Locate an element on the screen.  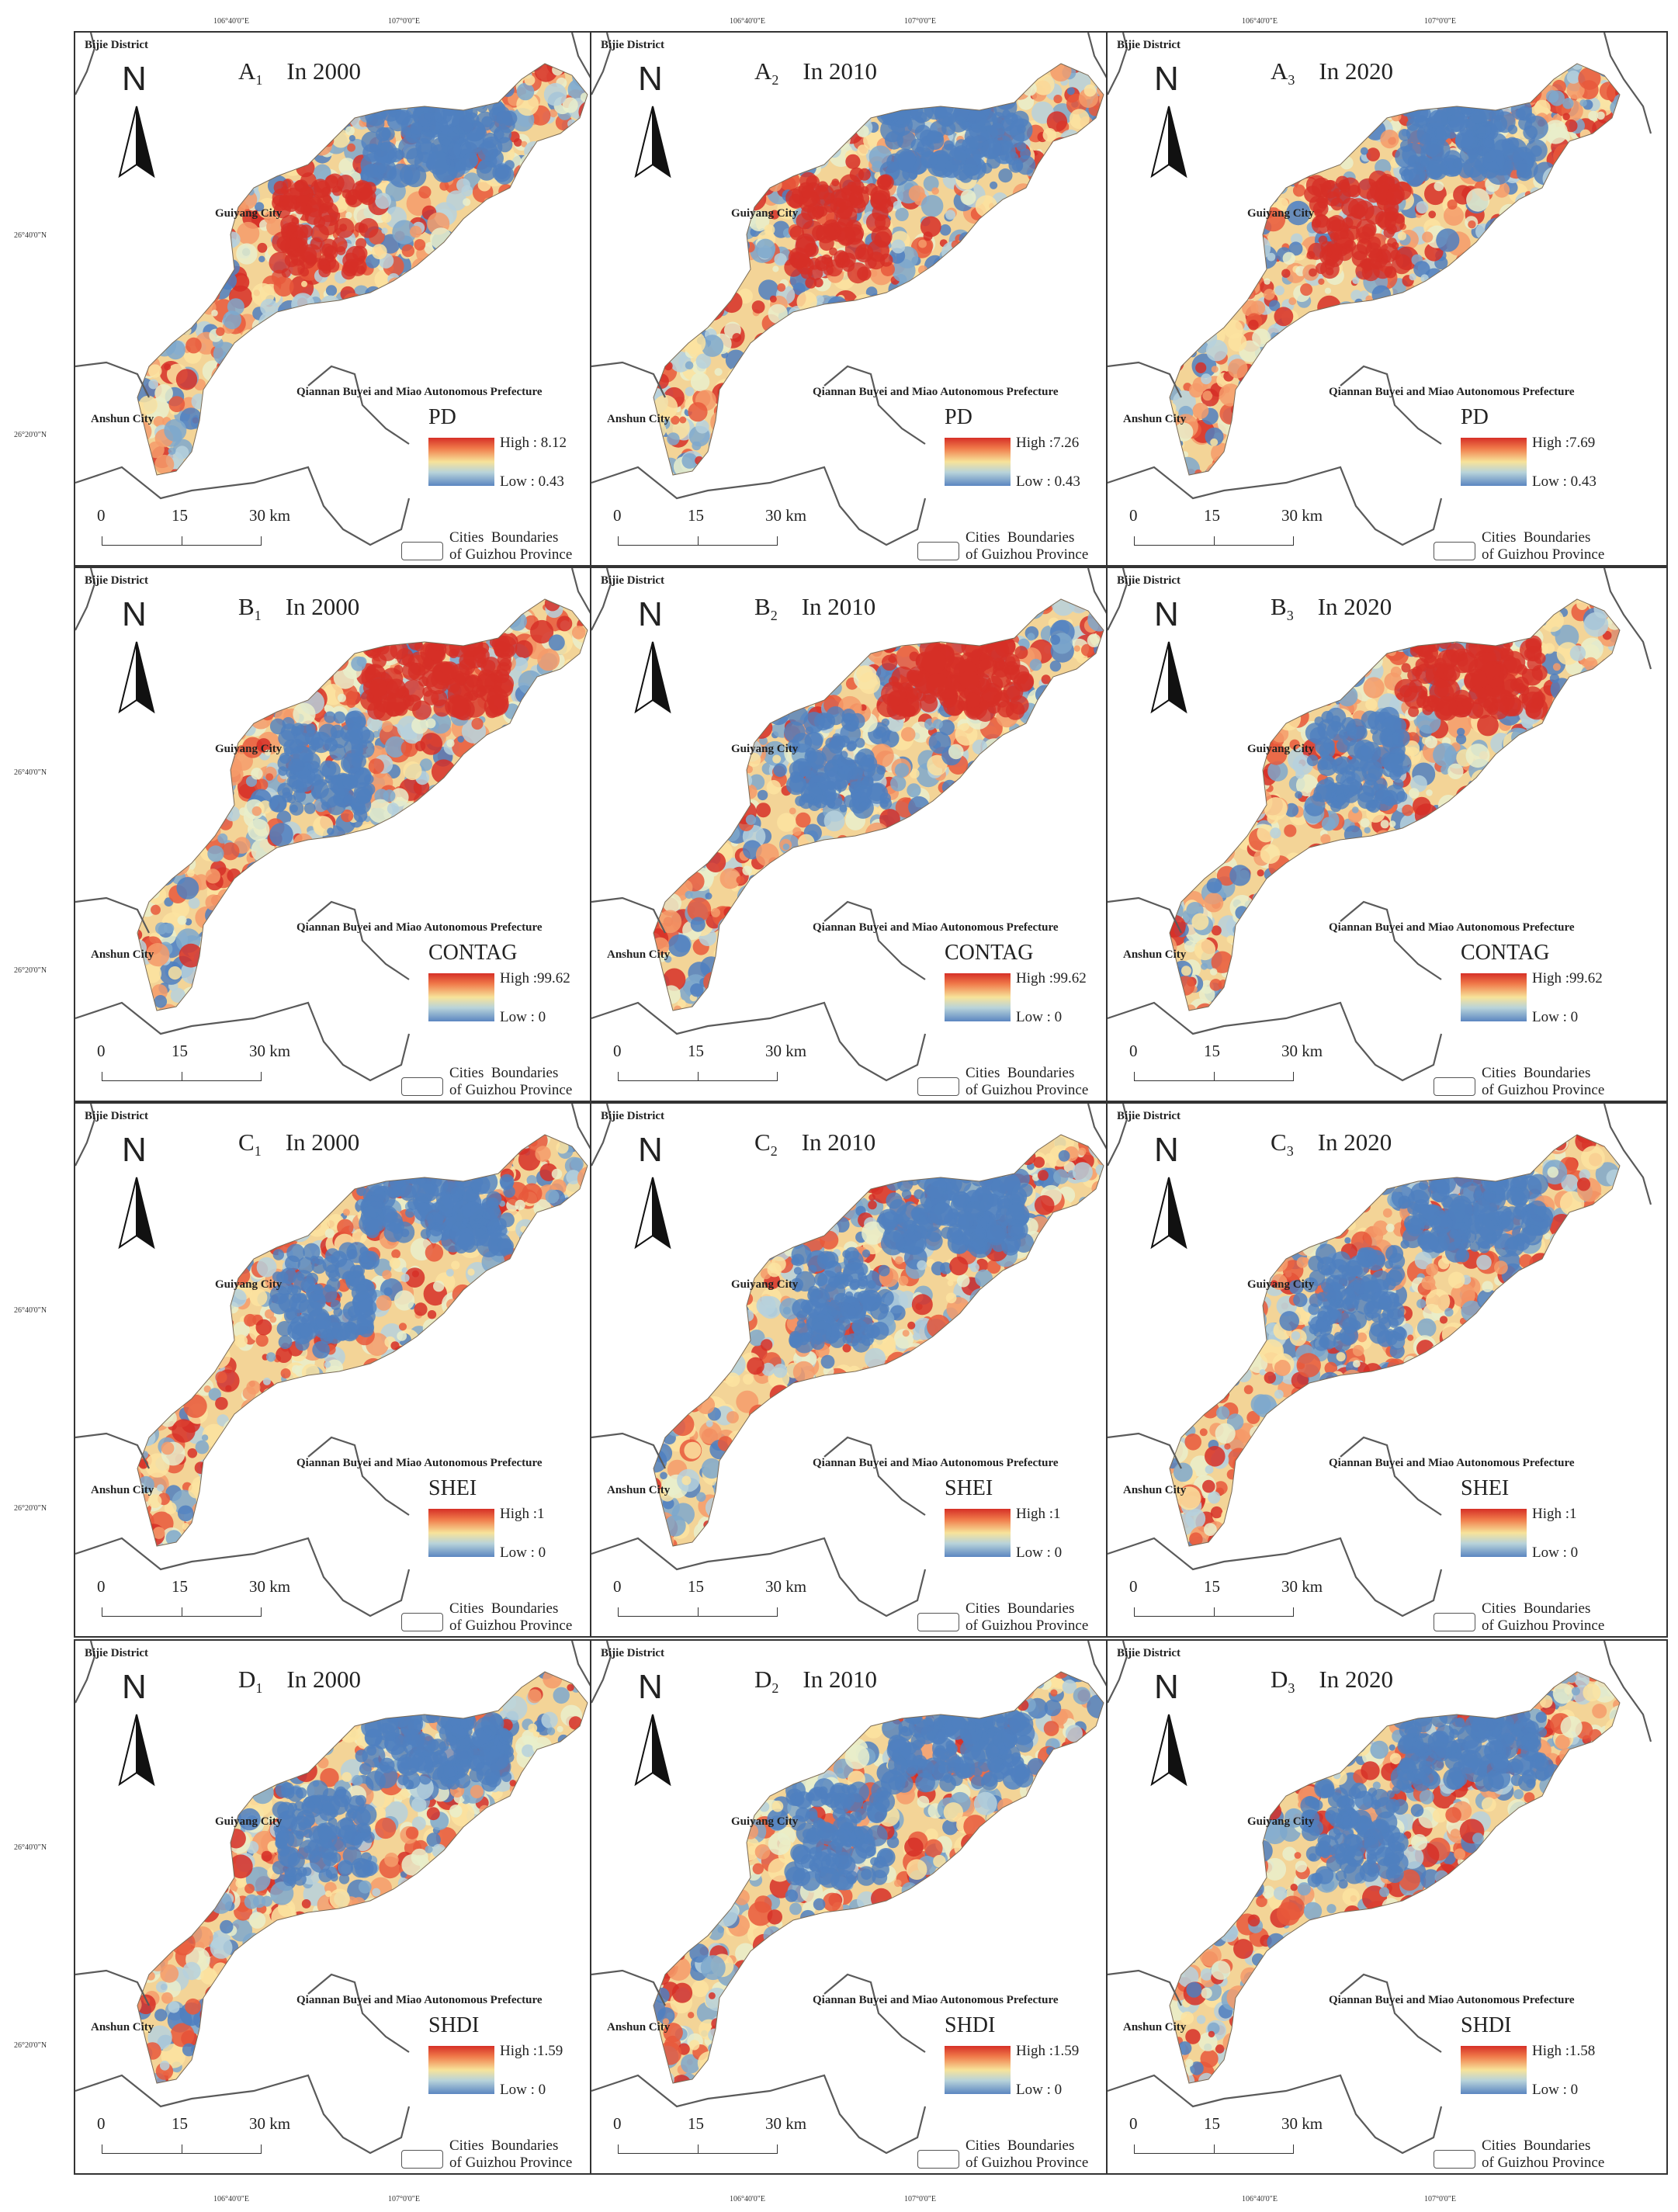
bijie-district-label: Bijie District is located at coordinates (1148, 1116).